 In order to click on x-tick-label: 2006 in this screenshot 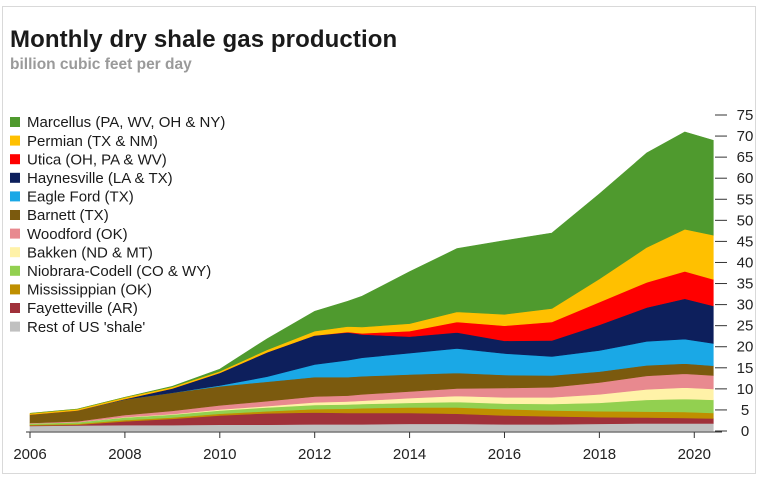, I will do `click(29, 454)`.